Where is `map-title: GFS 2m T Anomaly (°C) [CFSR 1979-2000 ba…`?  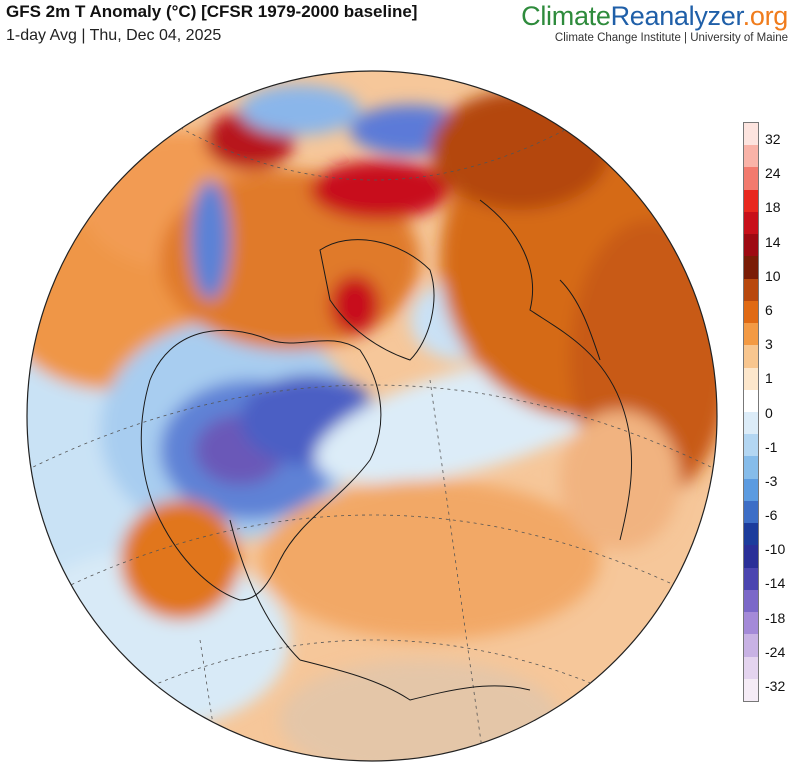
map-title: GFS 2m T Anomaly (°C) [CFSR 1979-2000 ba… is located at coordinates (212, 11).